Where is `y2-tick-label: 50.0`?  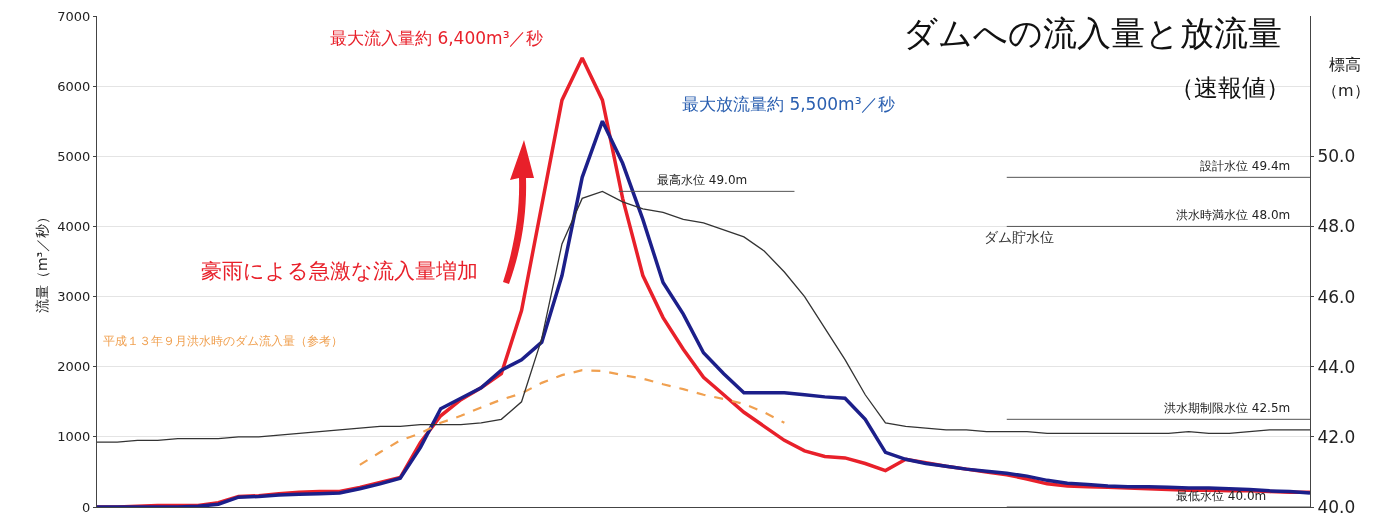
y2-tick-label: 50.0 is located at coordinates (1336, 156).